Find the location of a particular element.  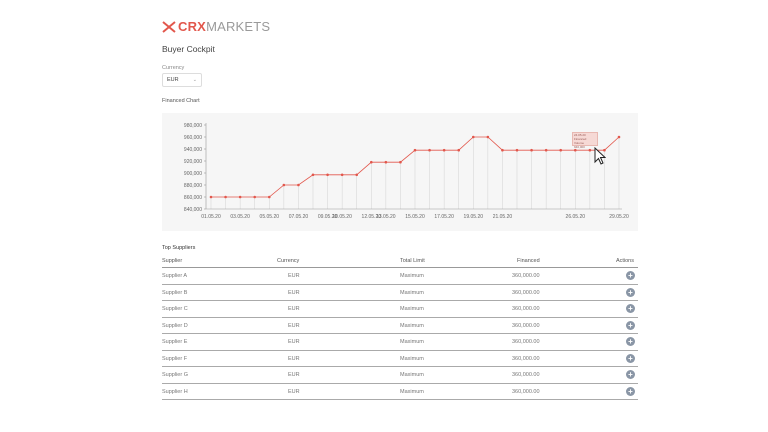

x-tick-label: 15.05.20 is located at coordinates (415, 217).